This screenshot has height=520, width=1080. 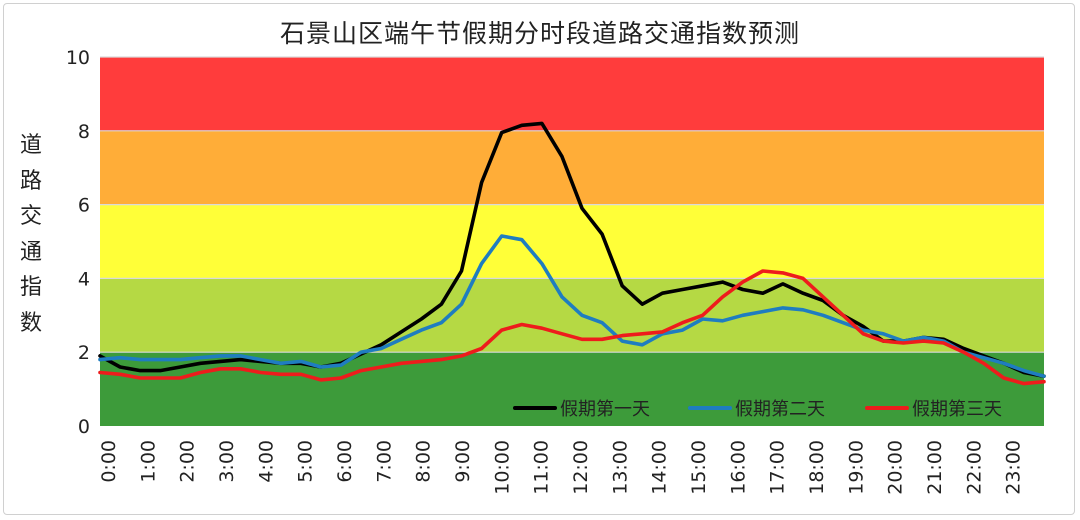 What do you see at coordinates (817, 467) in the screenshot?
I see `x-tick-label: 18:00` at bounding box center [817, 467].